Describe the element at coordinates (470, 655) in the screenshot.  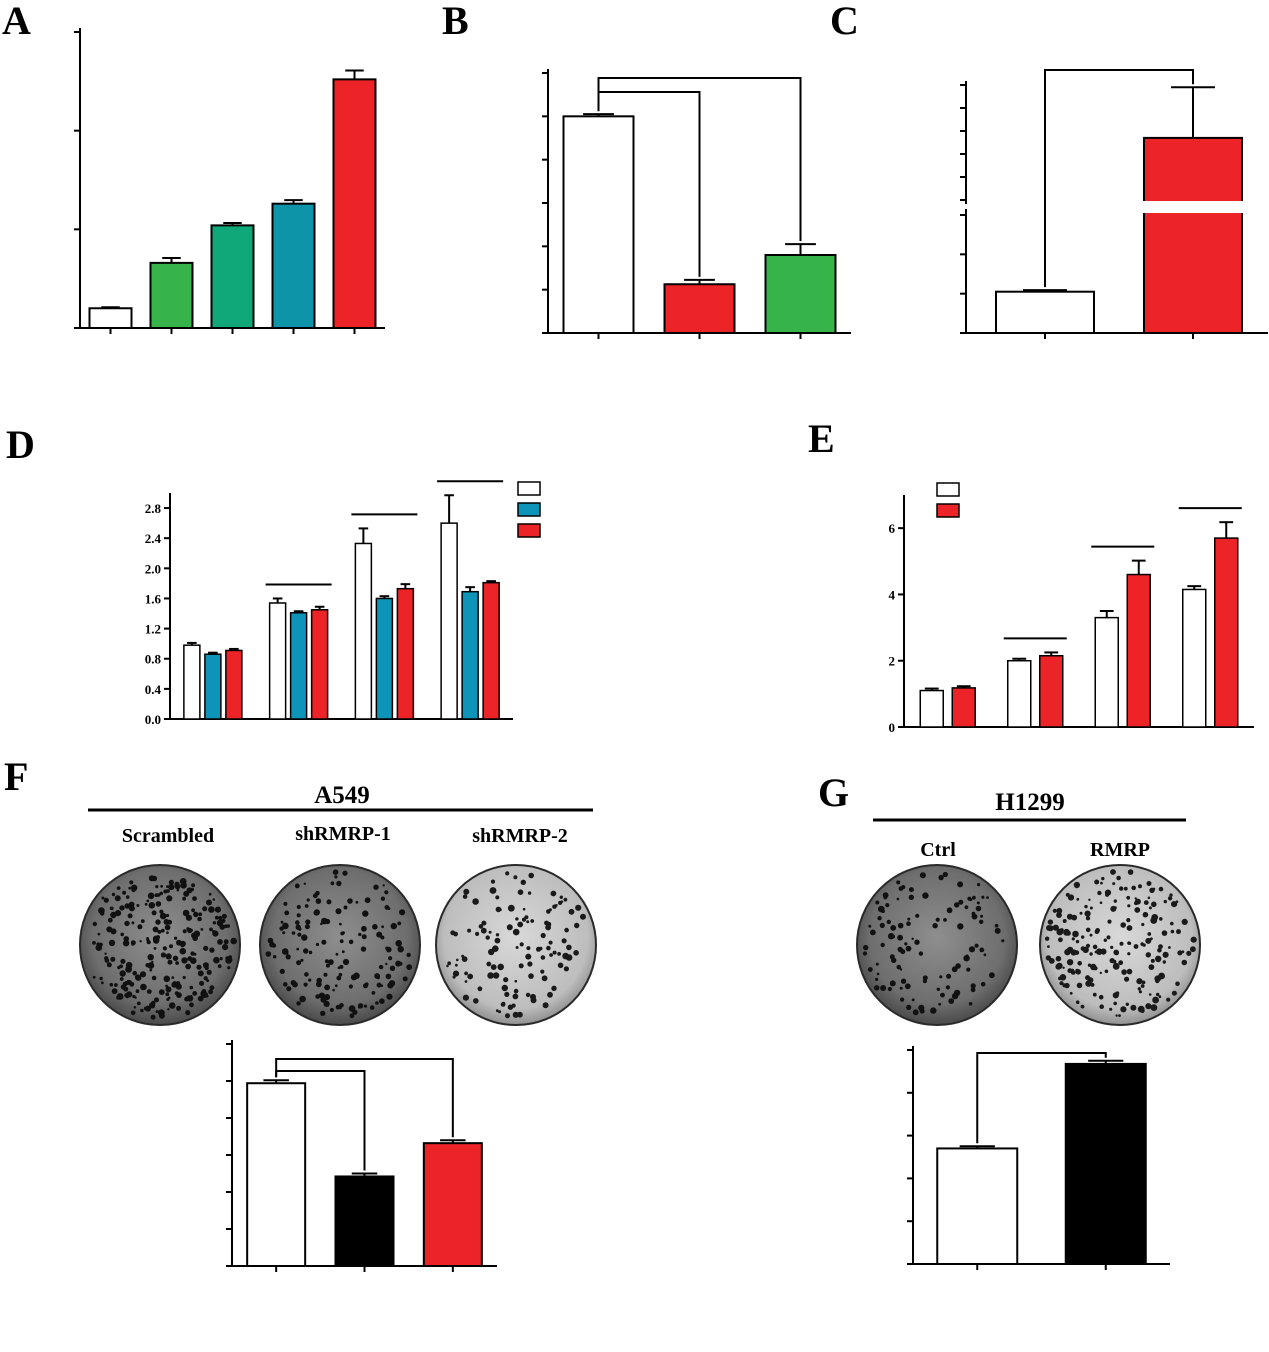
I see `bar-shrmrp-1-day4` at that location.